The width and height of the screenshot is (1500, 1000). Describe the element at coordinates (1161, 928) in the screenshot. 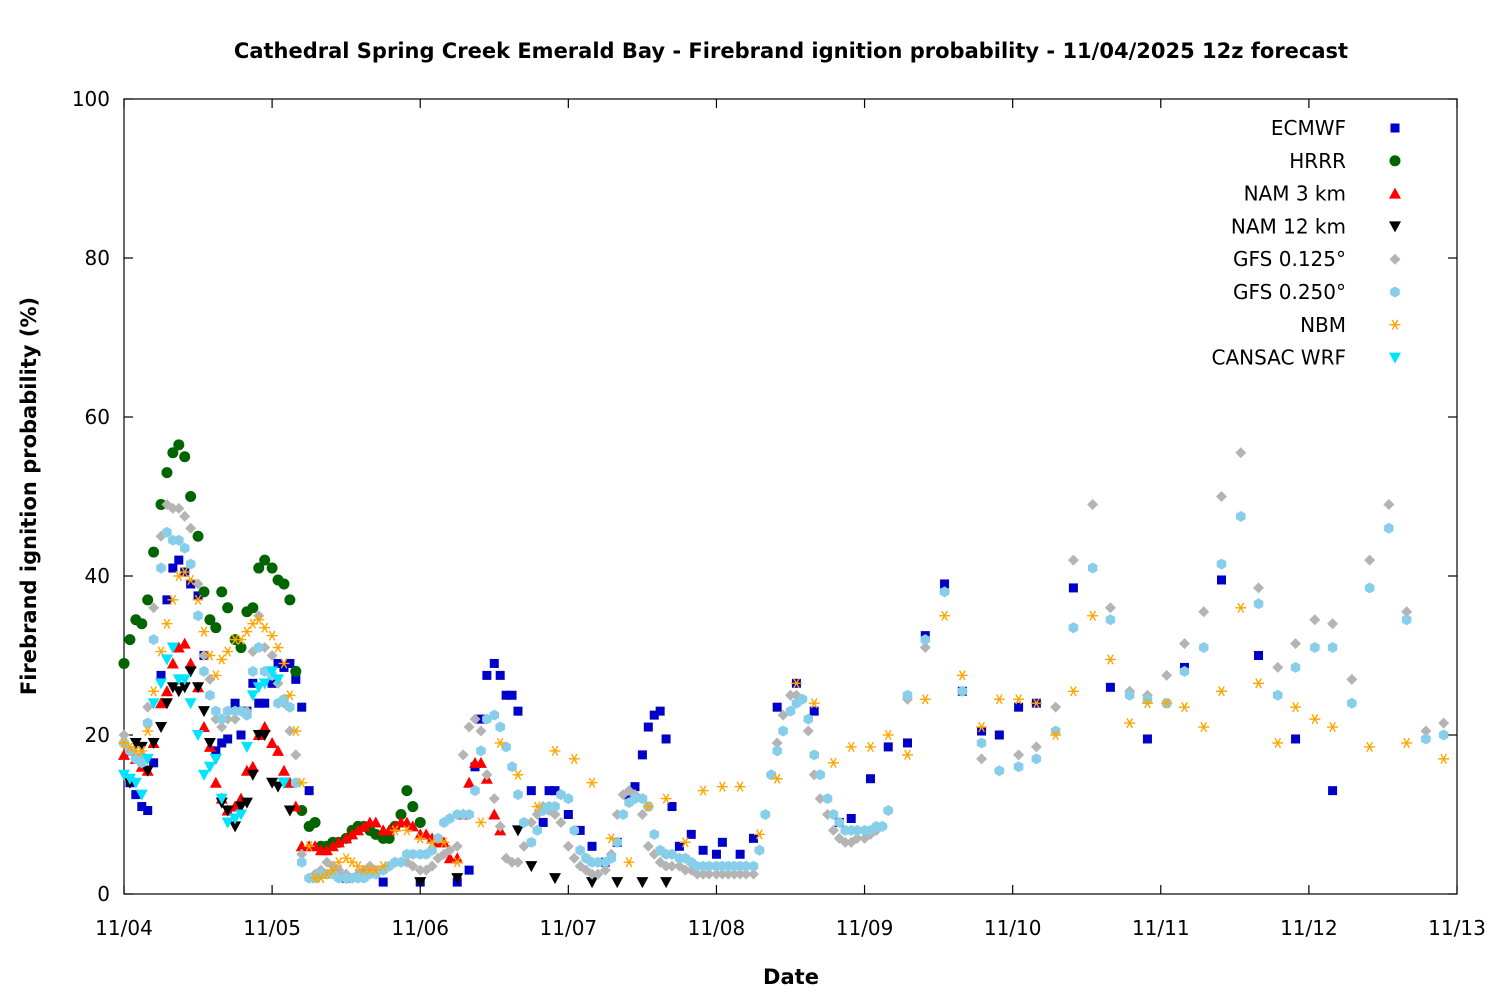

I see `x-tick-label: 11/11` at that location.